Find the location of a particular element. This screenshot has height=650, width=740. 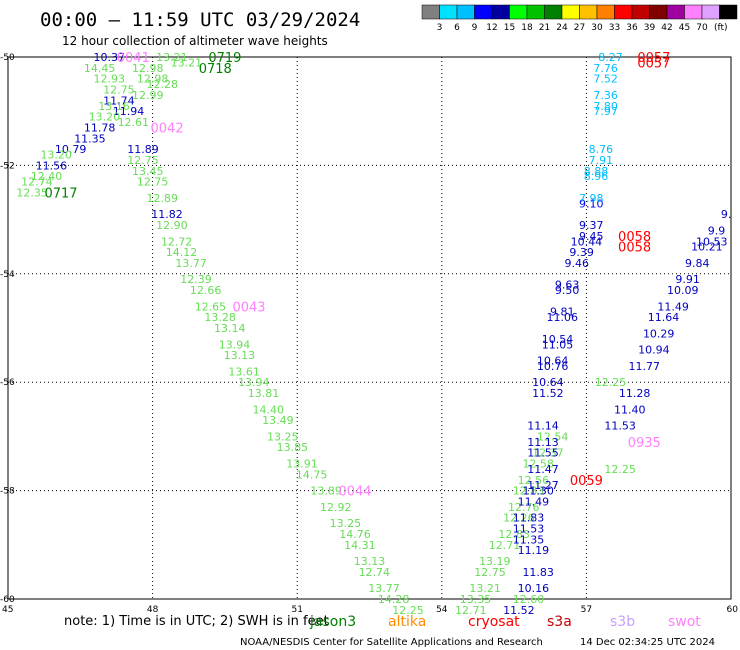

wave-height-label: 9.9 is located at coordinates (717, 230).